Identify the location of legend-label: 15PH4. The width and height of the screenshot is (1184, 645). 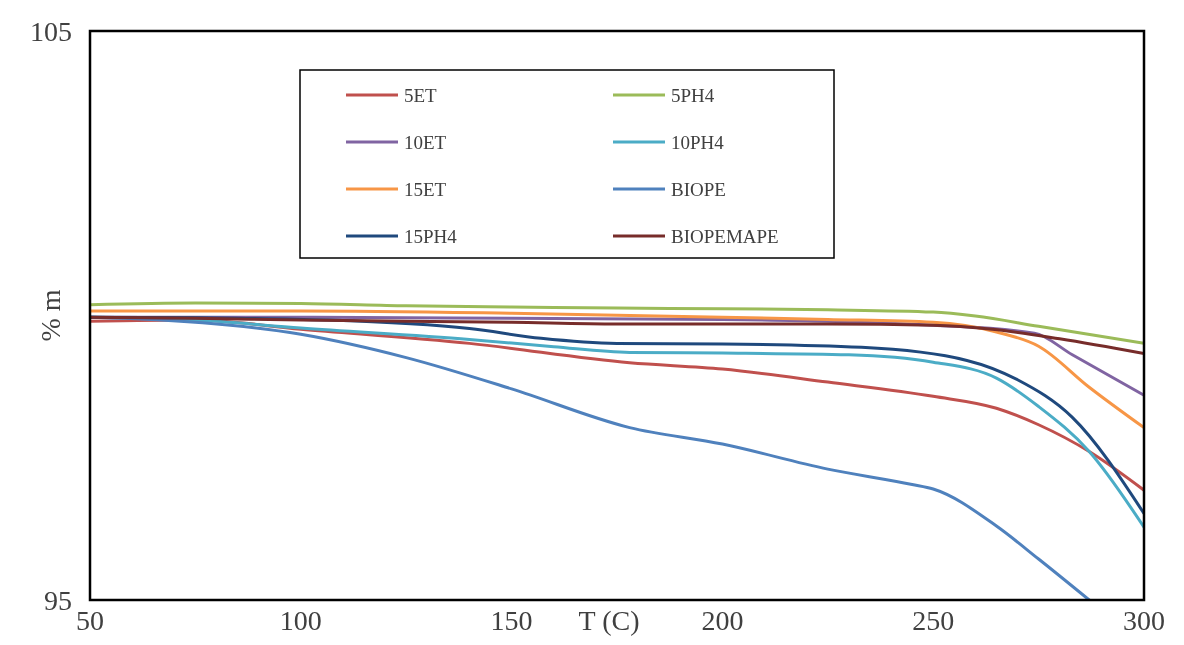
(431, 236).